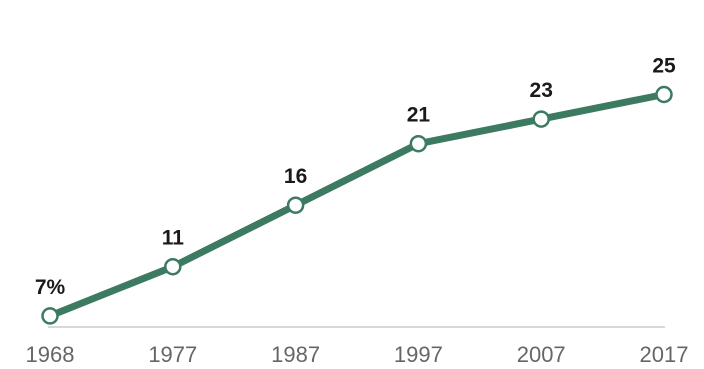 This screenshot has height=369, width=704. Describe the element at coordinates (50, 287) in the screenshot. I see `data-label: 7%` at that location.